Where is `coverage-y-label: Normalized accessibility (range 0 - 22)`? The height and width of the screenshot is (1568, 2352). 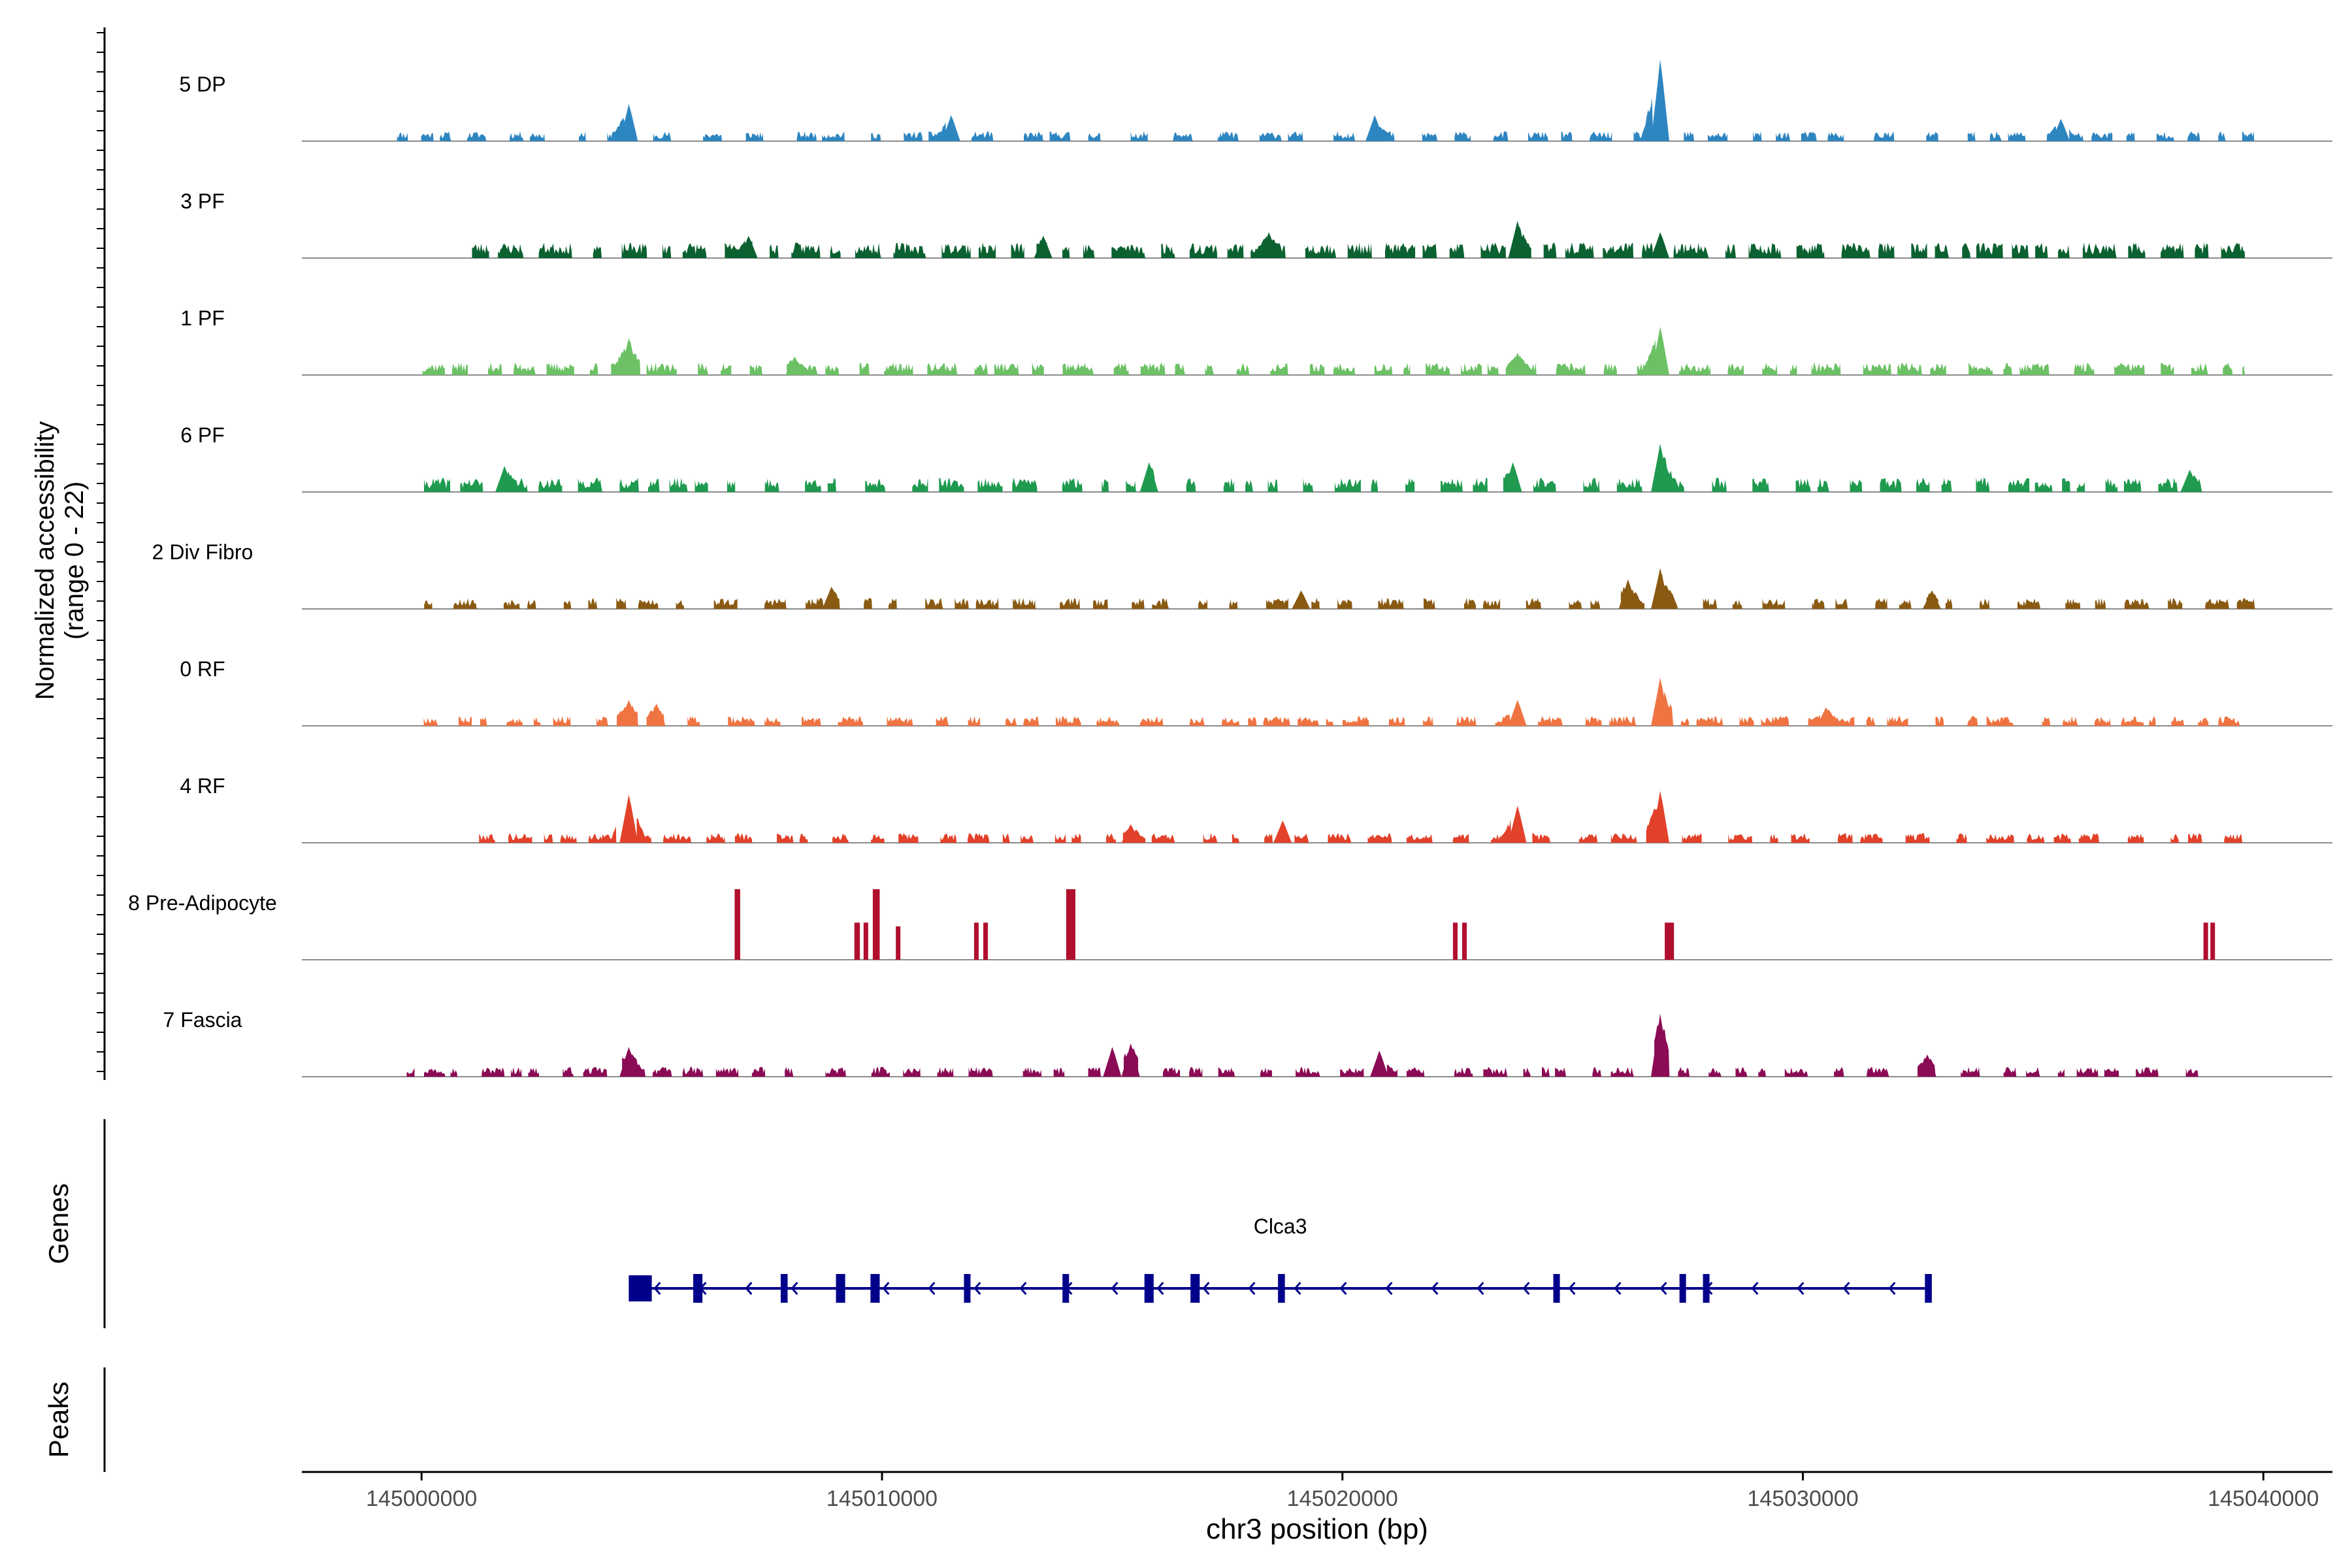 coverage-y-label: Normalized accessibility (range 0 - 22) is located at coordinates (60, 560).